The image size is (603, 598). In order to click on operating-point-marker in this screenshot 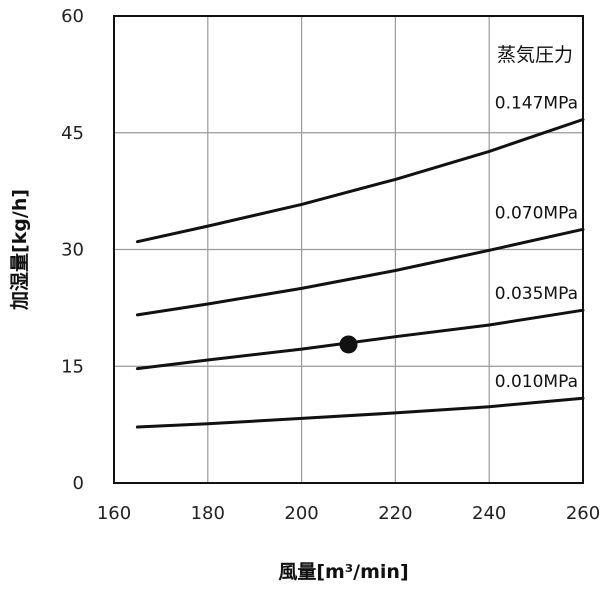, I will do `click(348, 344)`.